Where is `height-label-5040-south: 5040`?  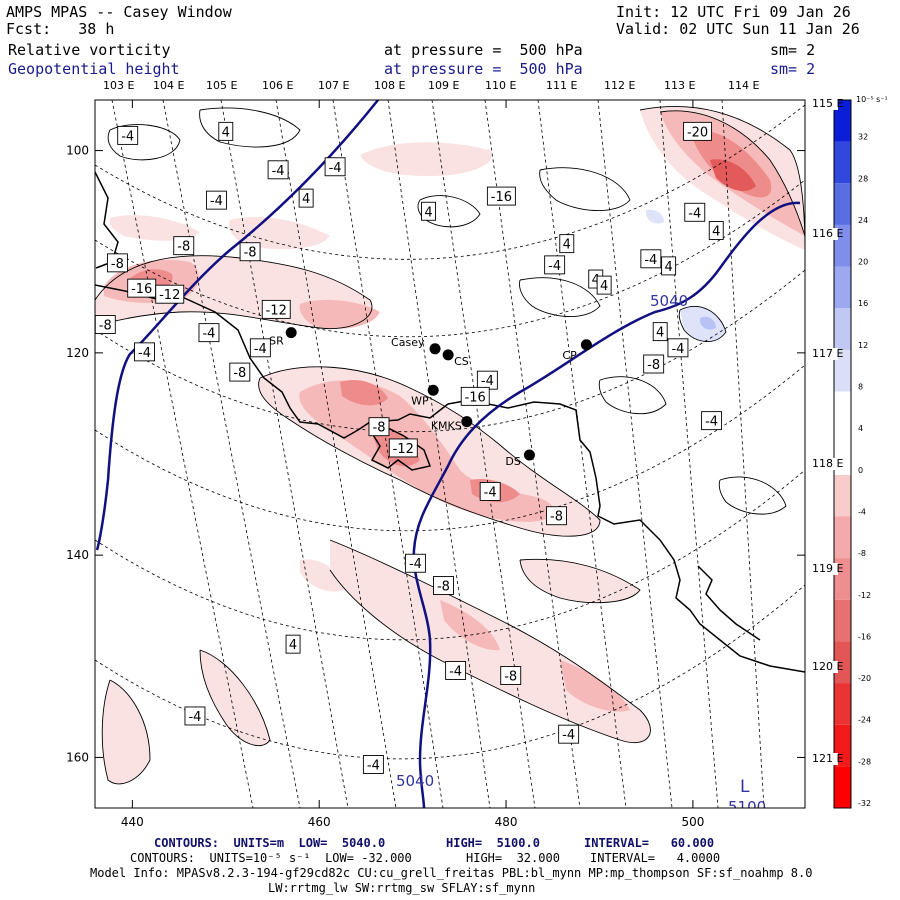
height-label-5040-south: 5040 is located at coordinates (415, 781).